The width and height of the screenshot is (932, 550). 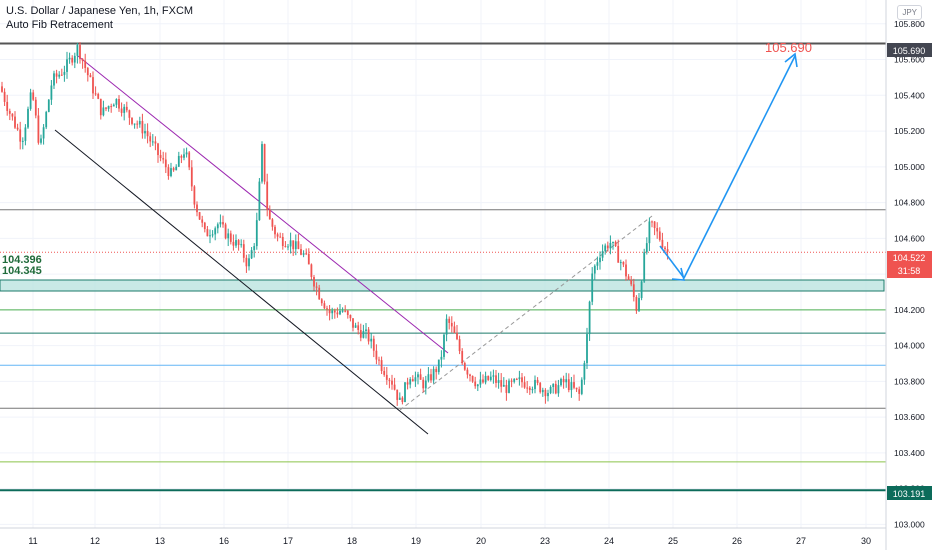 What do you see at coordinates (160, 541) in the screenshot?
I see `x-tick-label: 13` at bounding box center [160, 541].